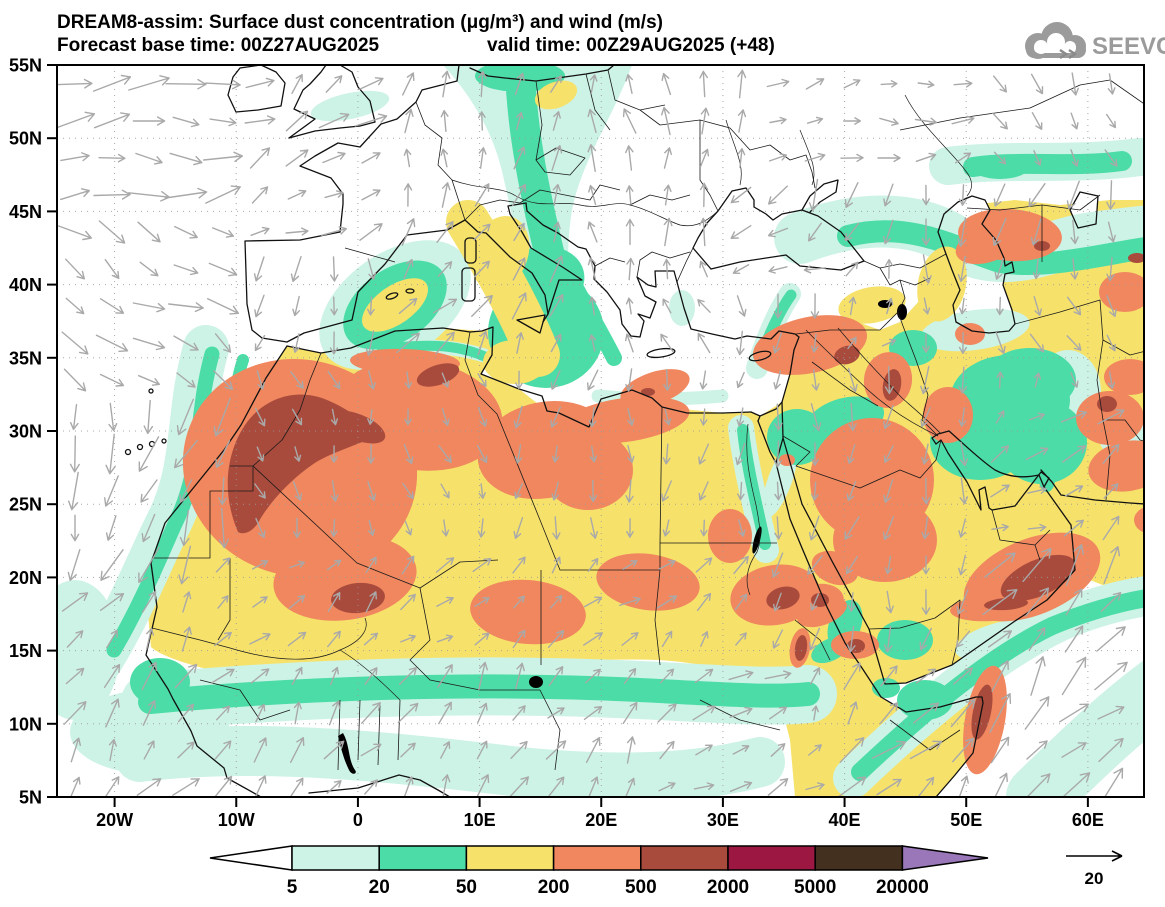 This screenshot has height=907, width=1165. I want to click on lon-tick-label: 10E, so click(480, 820).